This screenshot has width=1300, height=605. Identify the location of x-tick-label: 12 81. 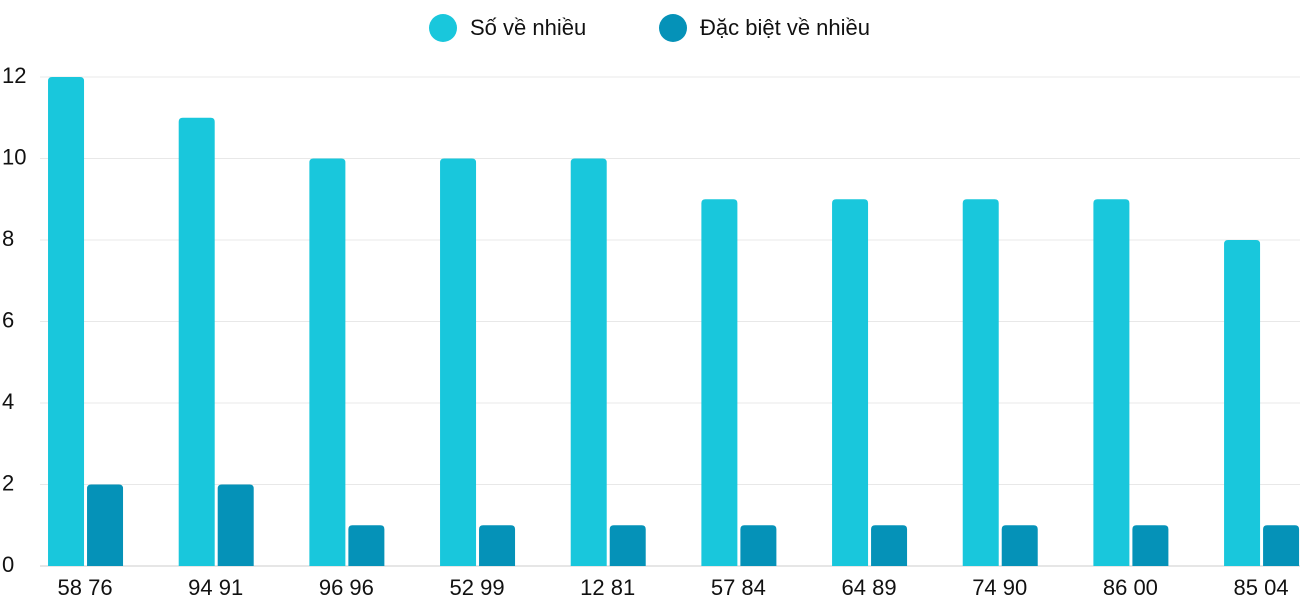
(607, 587).